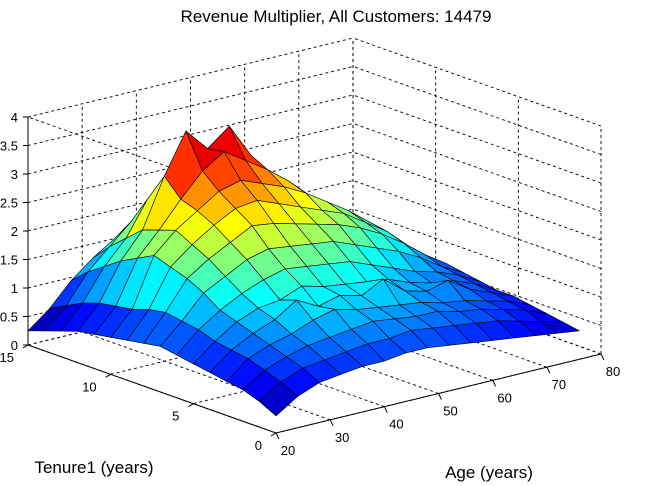 The image size is (654, 486). Describe the element at coordinates (288, 450) in the screenshot. I see `x-tick-label: 20` at that location.